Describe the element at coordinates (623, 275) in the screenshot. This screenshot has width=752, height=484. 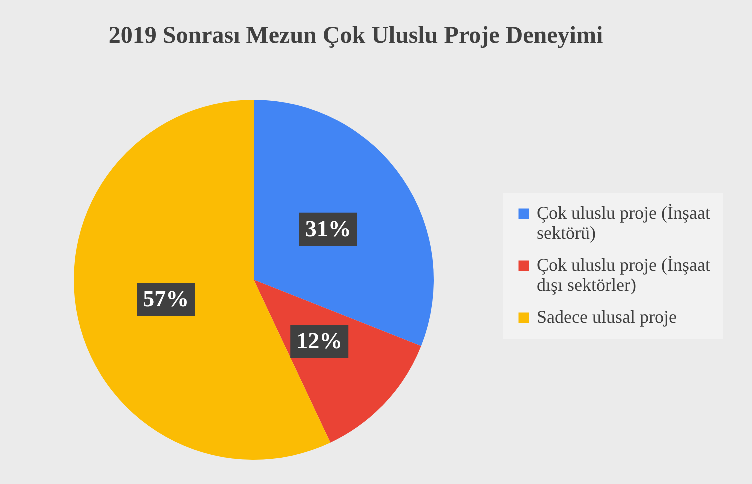
I see `legend-label: Çok uluslu proje (İnşaat dışı sektörler)` at that location.